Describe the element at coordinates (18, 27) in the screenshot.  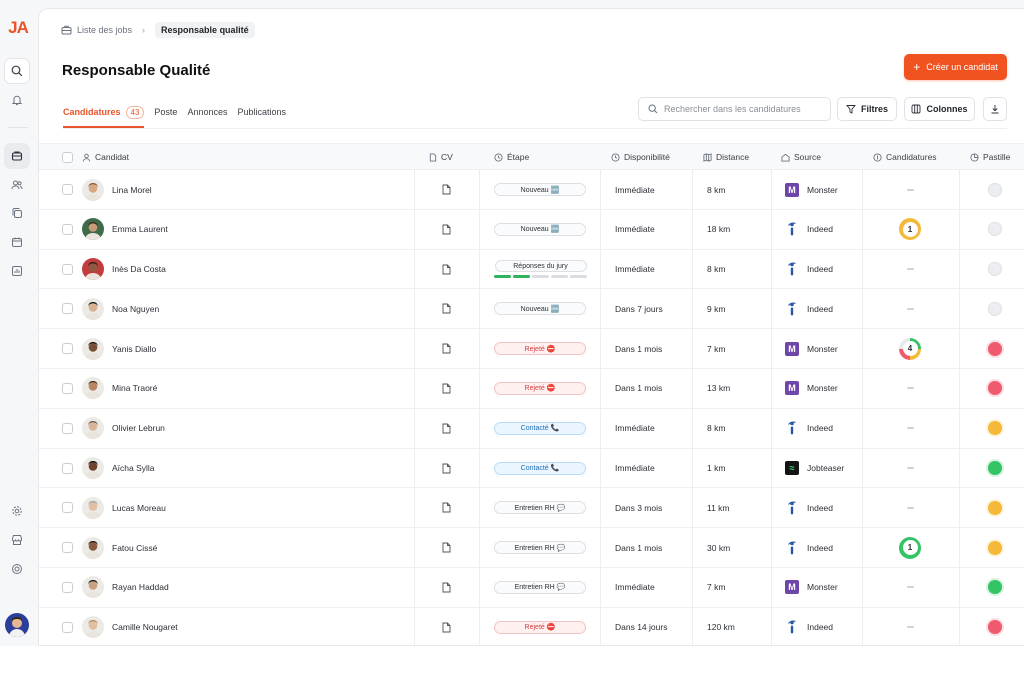
I see `app-logo: JA` at that location.